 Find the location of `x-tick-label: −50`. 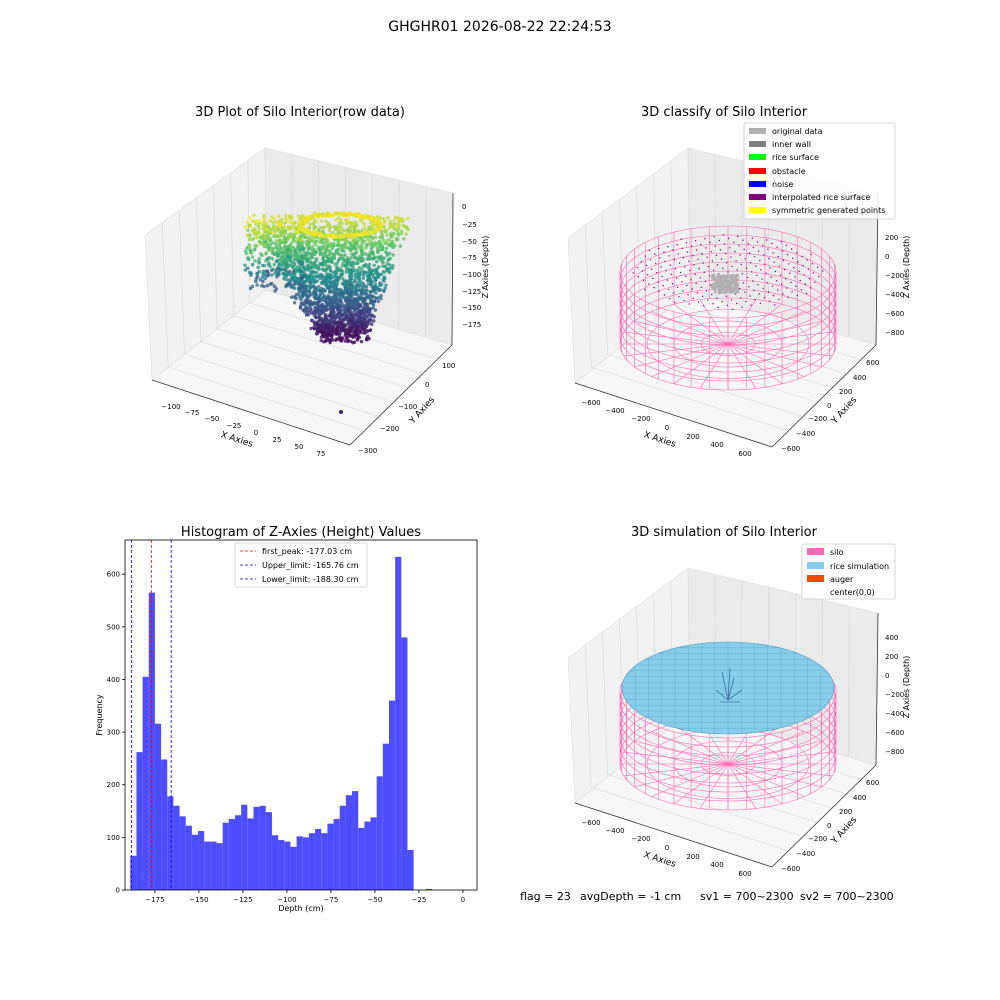

x-tick-label: −50 is located at coordinates (212, 419).